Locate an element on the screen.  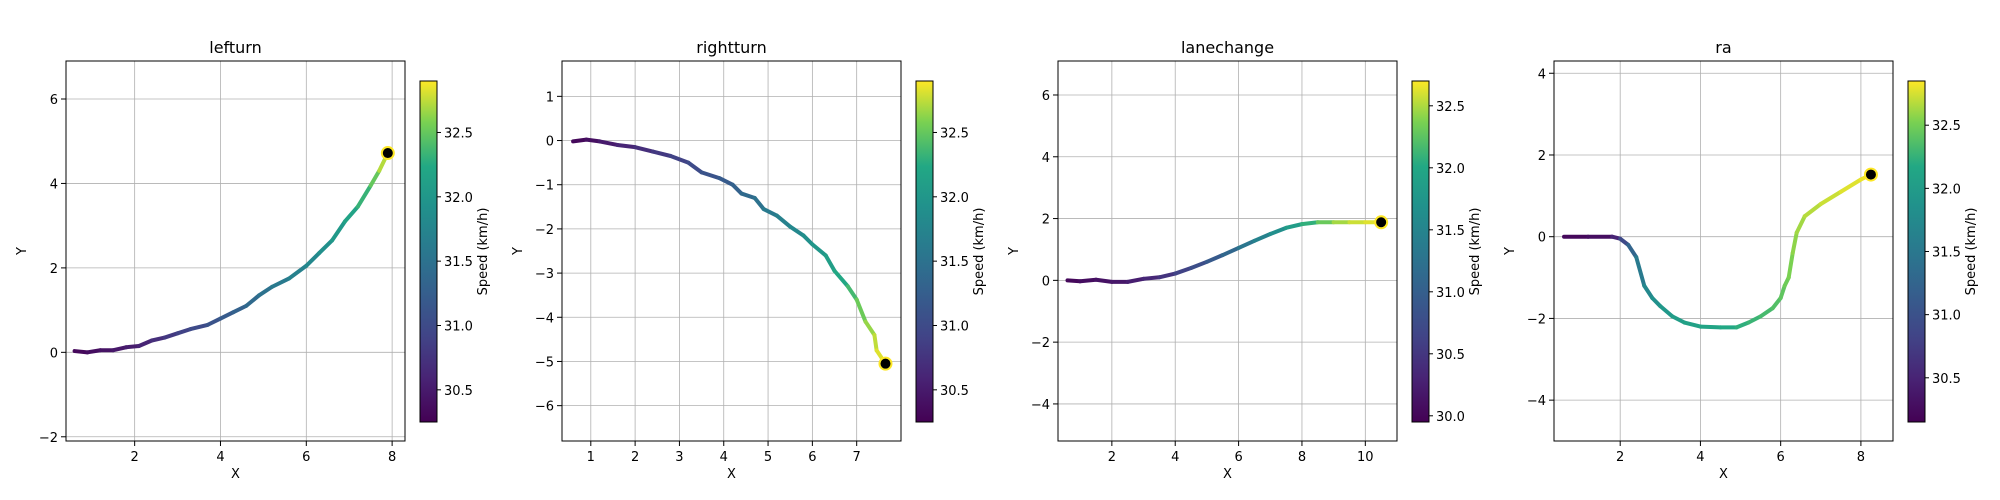
plot-title: rightturn is located at coordinates (731, 47).